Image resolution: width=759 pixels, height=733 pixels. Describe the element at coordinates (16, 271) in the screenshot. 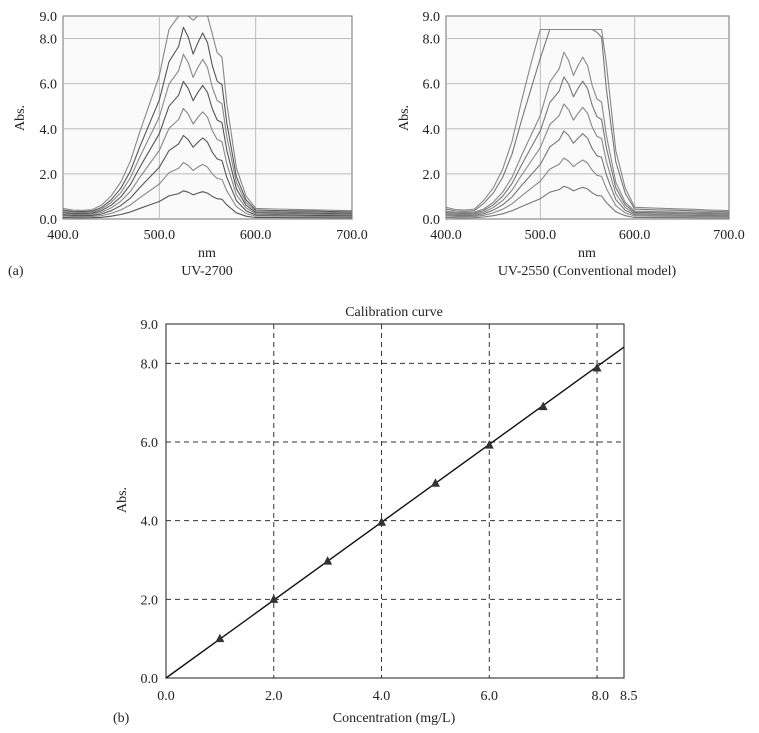

I see `panel-label-a: (a)` at that location.